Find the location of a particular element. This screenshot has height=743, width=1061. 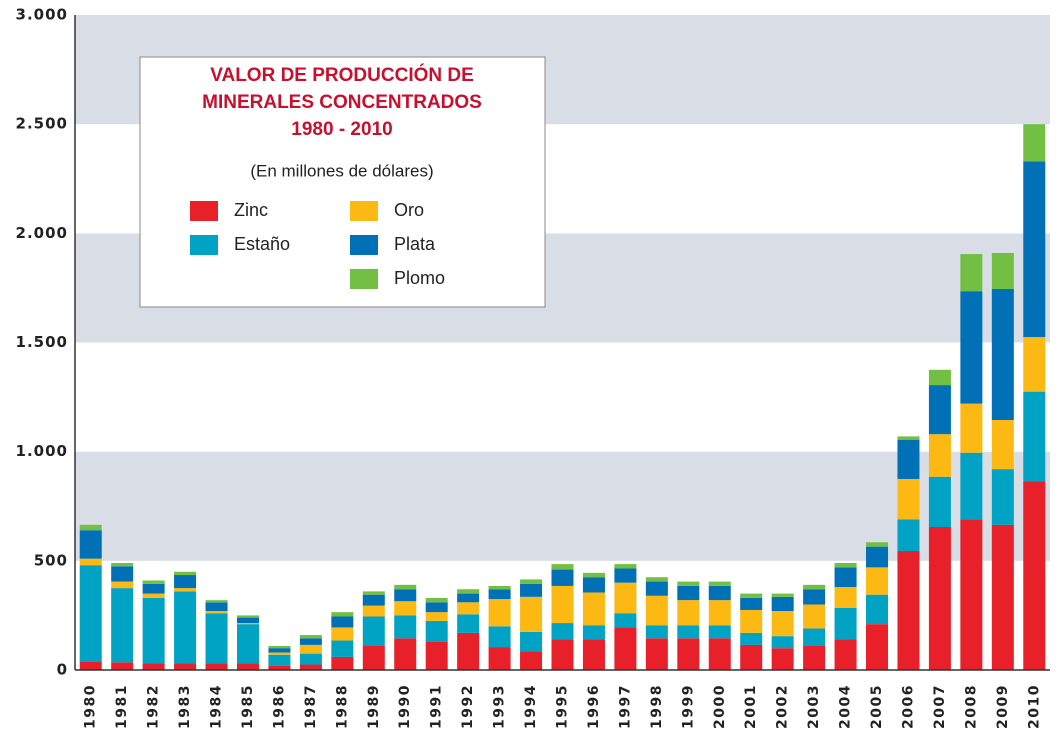

x-tick-label: 2005 is located at coordinates (877, 706).